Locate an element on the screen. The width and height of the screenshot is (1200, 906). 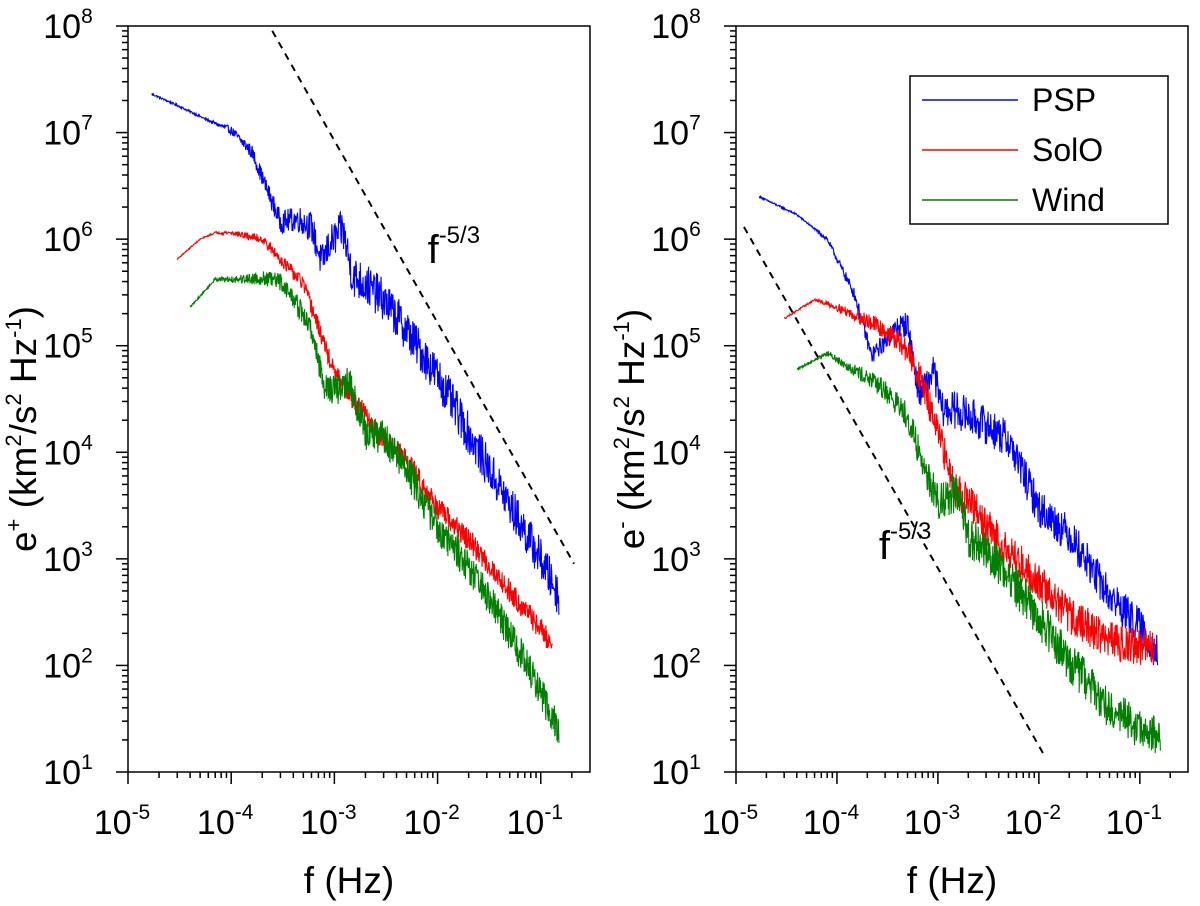
x-tick-exponent: -2 is located at coordinates (1051, 812).